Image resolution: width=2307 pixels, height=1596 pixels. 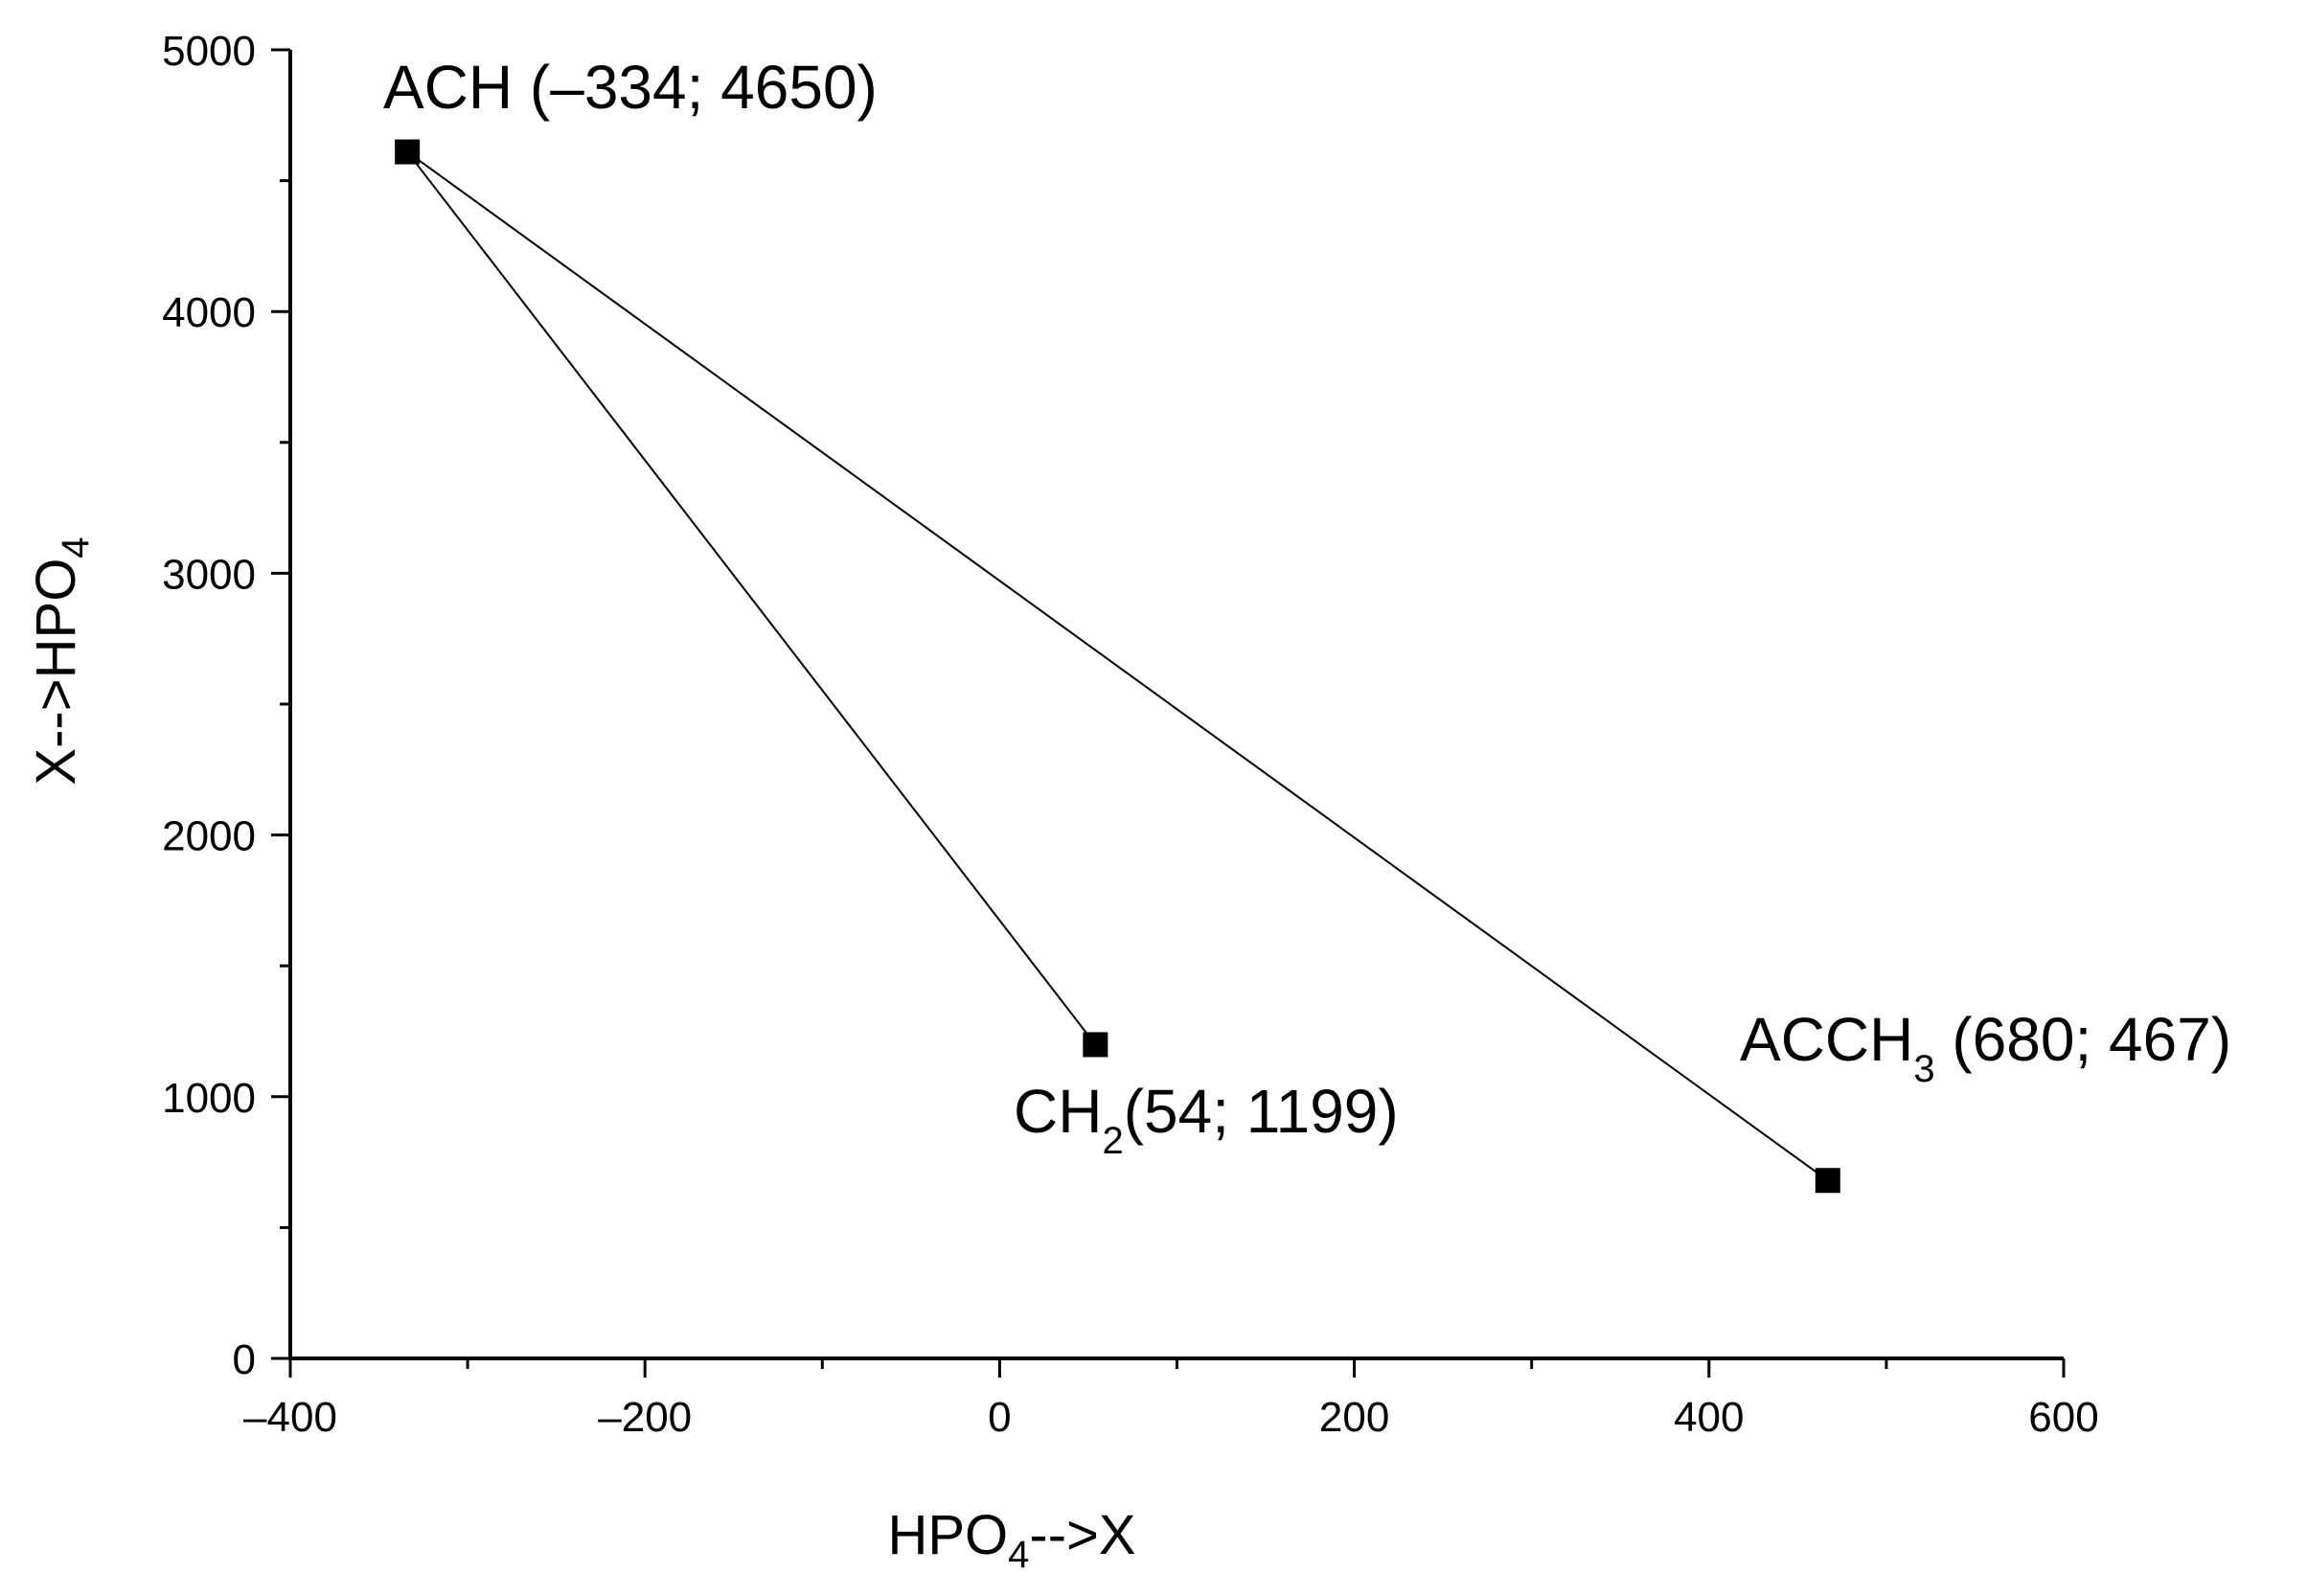 I want to click on data-point-ach, so click(x=408, y=152).